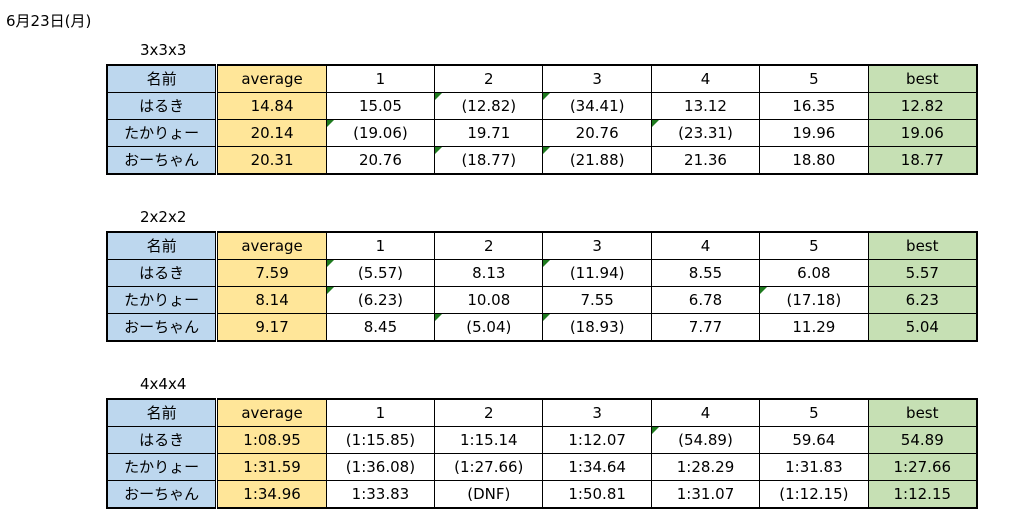  I want to click on solve-cell: 1:15.14, so click(489, 440).